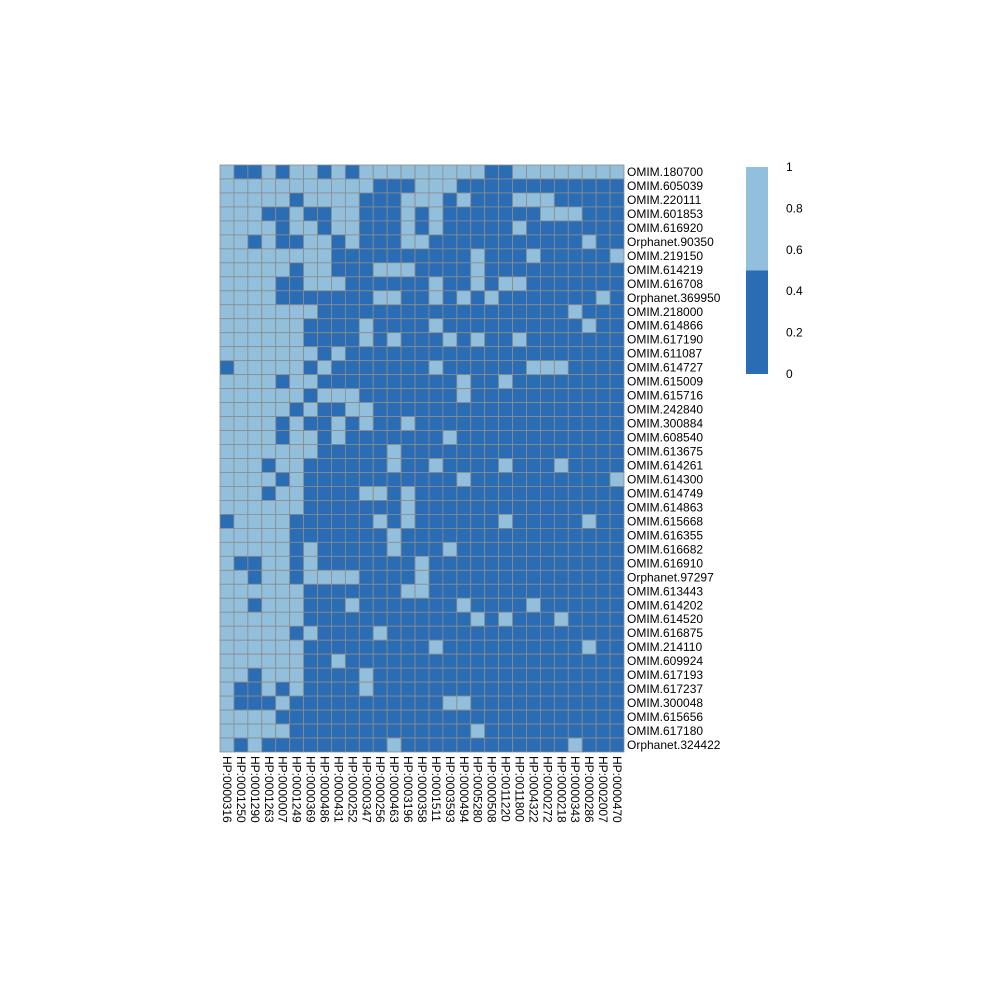 This screenshot has width=1000, height=1000. I want to click on row-label: OMIM.615668, so click(665, 521).